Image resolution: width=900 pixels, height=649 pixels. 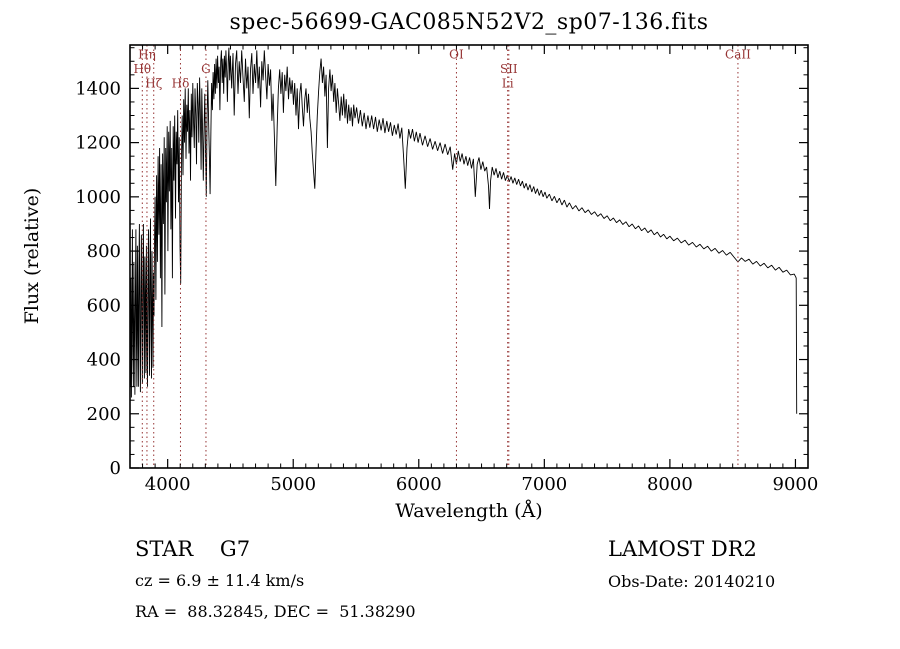 What do you see at coordinates (168, 484) in the screenshot?
I see `x-tick-label: 4000` at bounding box center [168, 484].